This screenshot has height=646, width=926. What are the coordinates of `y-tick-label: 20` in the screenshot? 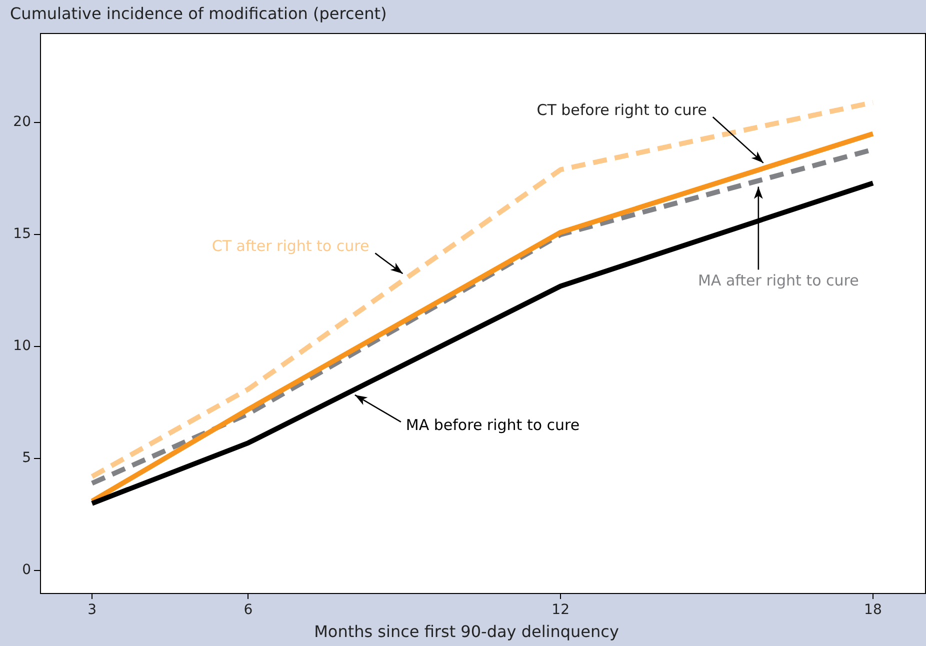 It's located at (22, 122).